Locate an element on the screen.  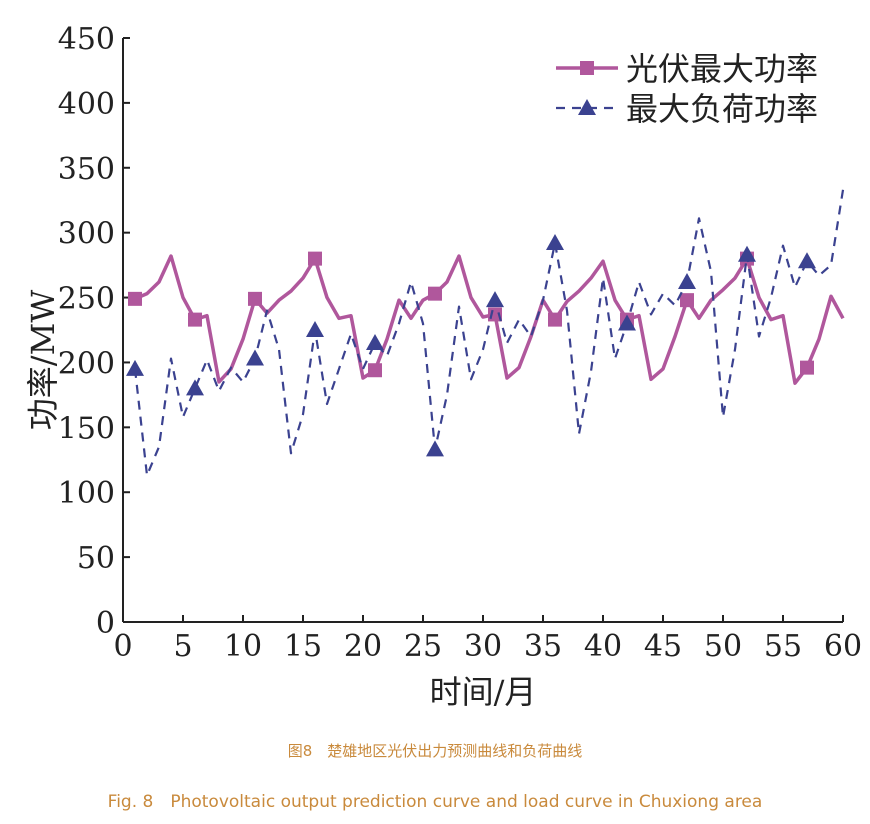
x-tick-label: 55 is located at coordinates (783, 646).